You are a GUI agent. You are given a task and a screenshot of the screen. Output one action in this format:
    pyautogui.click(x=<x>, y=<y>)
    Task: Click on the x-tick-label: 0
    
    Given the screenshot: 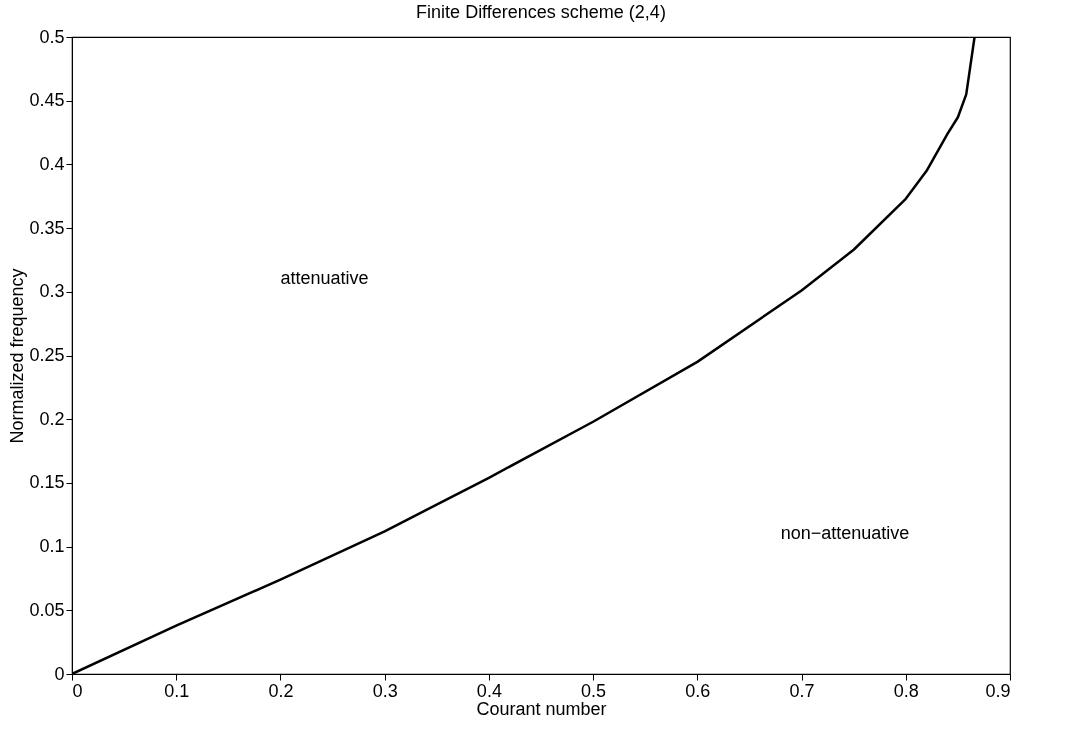 What is the action you would take?
    pyautogui.click(x=77, y=690)
    